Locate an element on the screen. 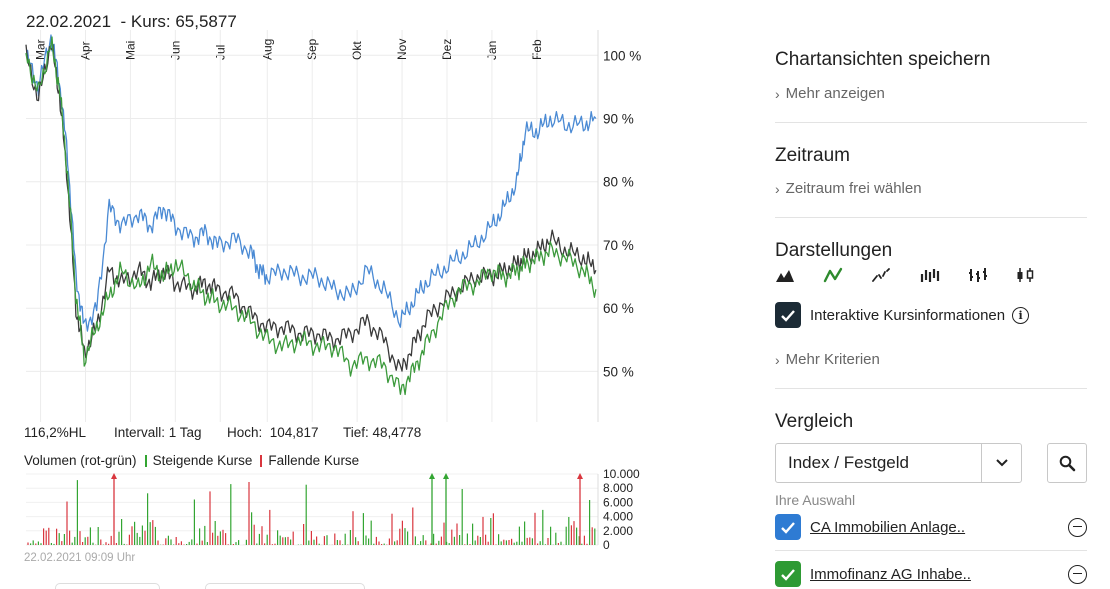 The image size is (1110, 589). volume-legend-rising: Steigende Kurse is located at coordinates (202, 460).